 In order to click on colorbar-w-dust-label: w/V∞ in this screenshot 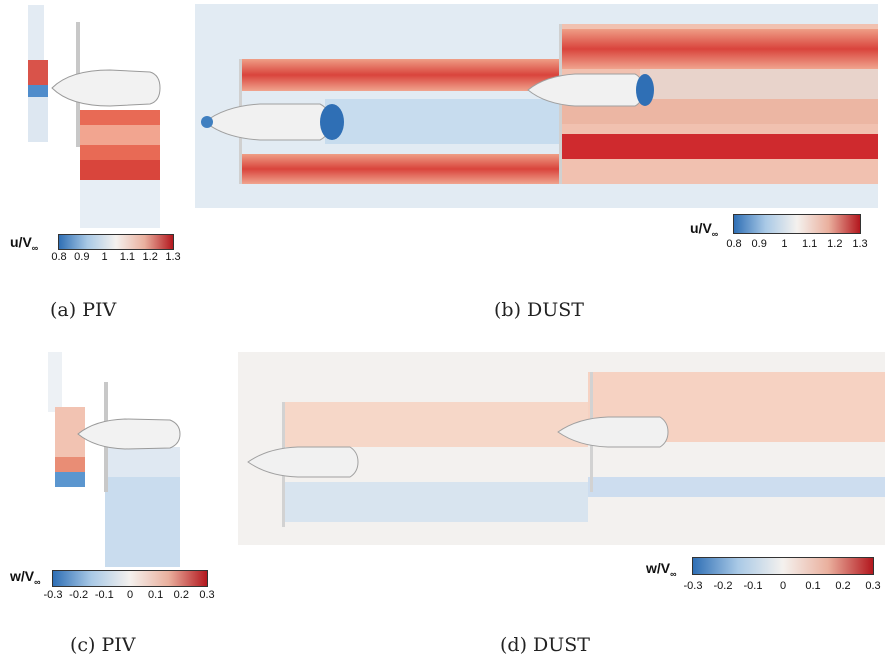, I will do `click(661, 569)`.